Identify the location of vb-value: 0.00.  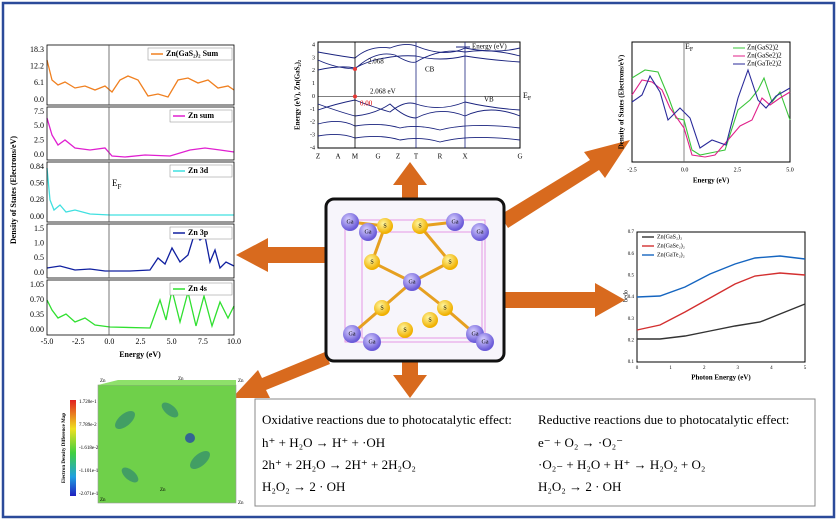
(366, 104).